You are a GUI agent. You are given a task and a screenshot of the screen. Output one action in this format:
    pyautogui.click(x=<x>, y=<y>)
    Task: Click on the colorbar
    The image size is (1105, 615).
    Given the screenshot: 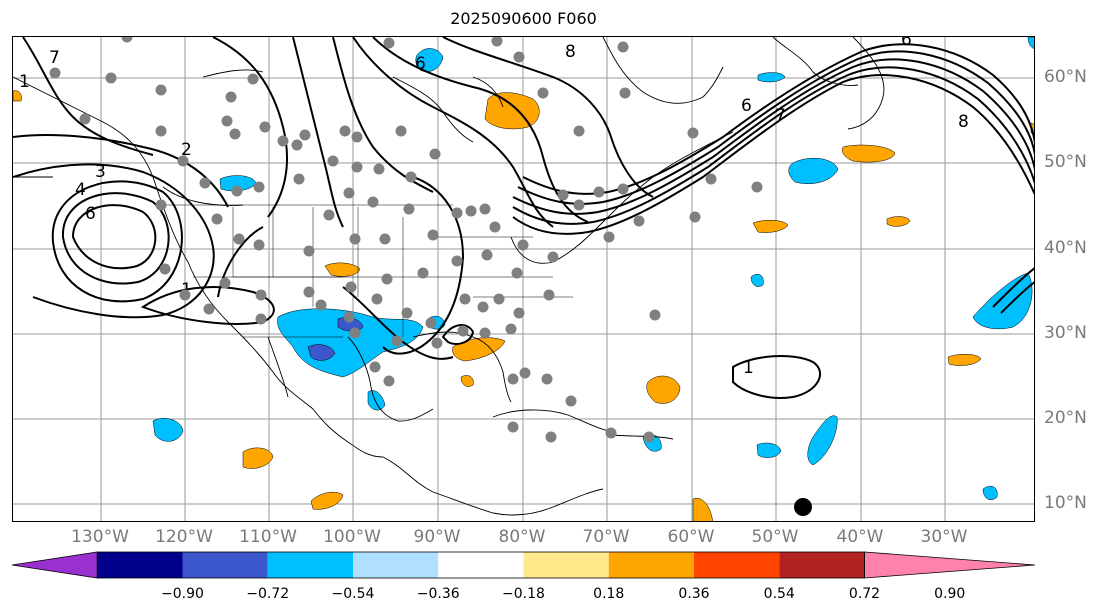 What is the action you would take?
    pyautogui.click(x=523, y=565)
    